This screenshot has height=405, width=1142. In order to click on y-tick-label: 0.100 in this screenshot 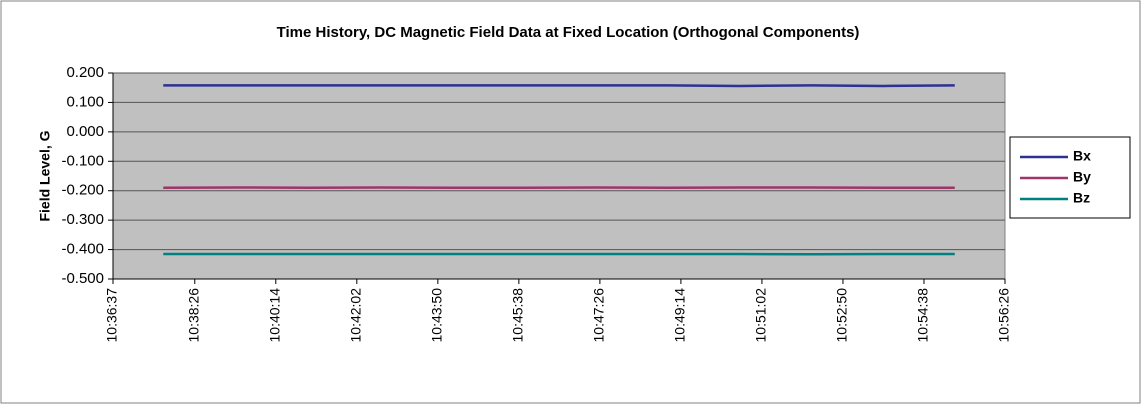, I will do `click(85, 101)`.